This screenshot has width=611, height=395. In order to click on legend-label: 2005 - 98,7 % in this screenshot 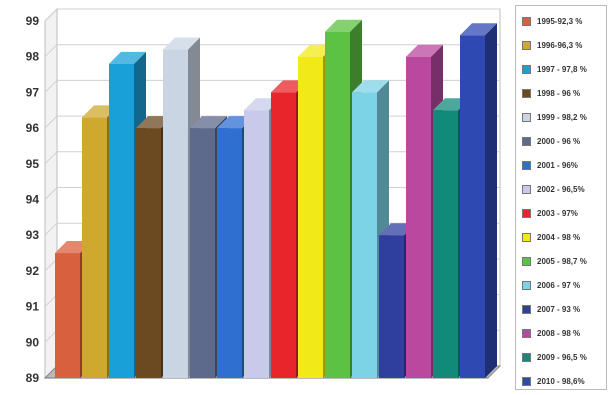, I will do `click(562, 261)`.